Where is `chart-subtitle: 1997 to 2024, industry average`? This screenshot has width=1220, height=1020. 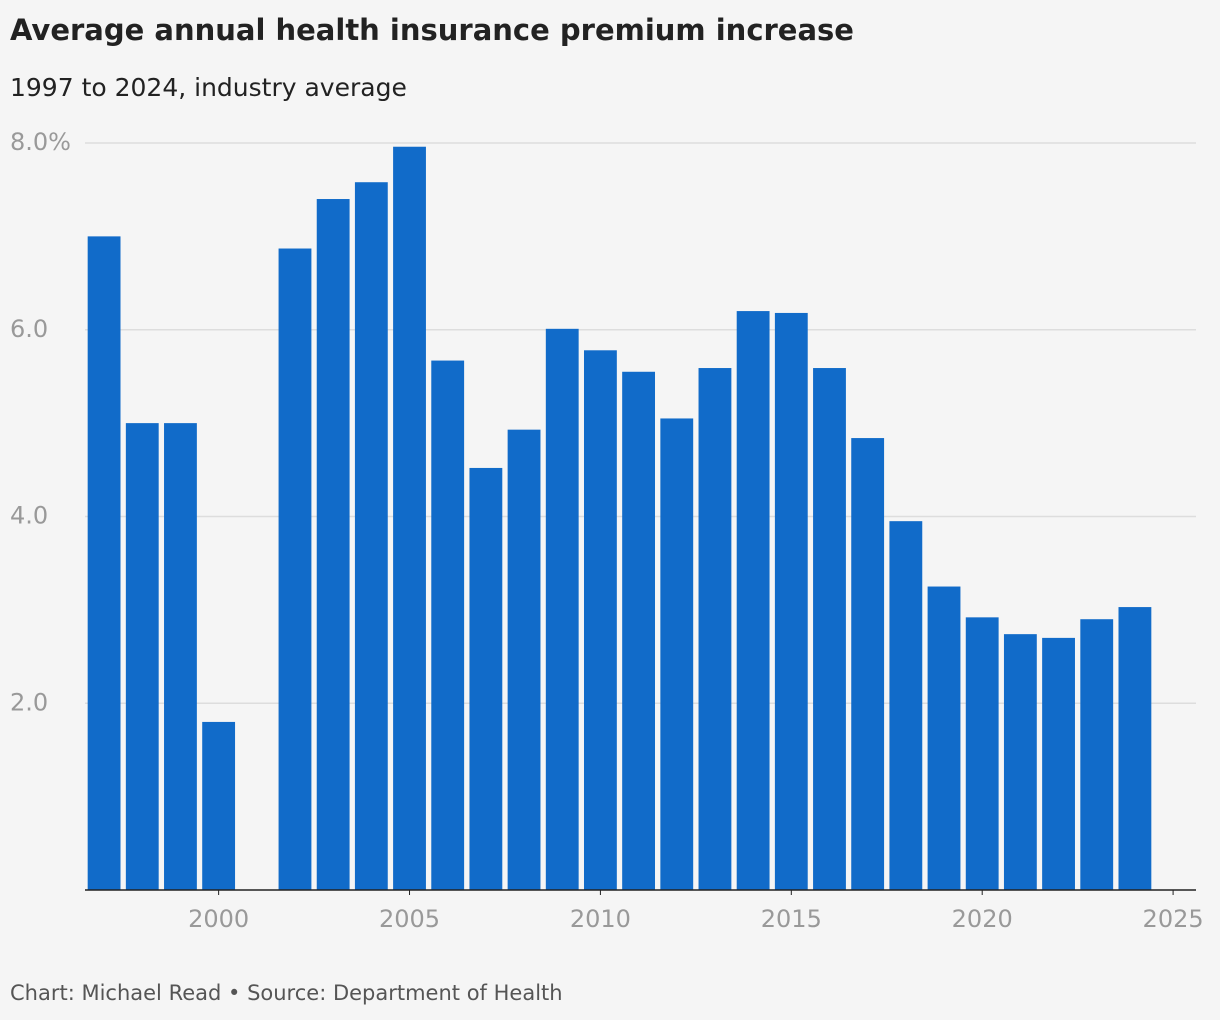 chart-subtitle: 1997 to 2024, industry average is located at coordinates (208, 87).